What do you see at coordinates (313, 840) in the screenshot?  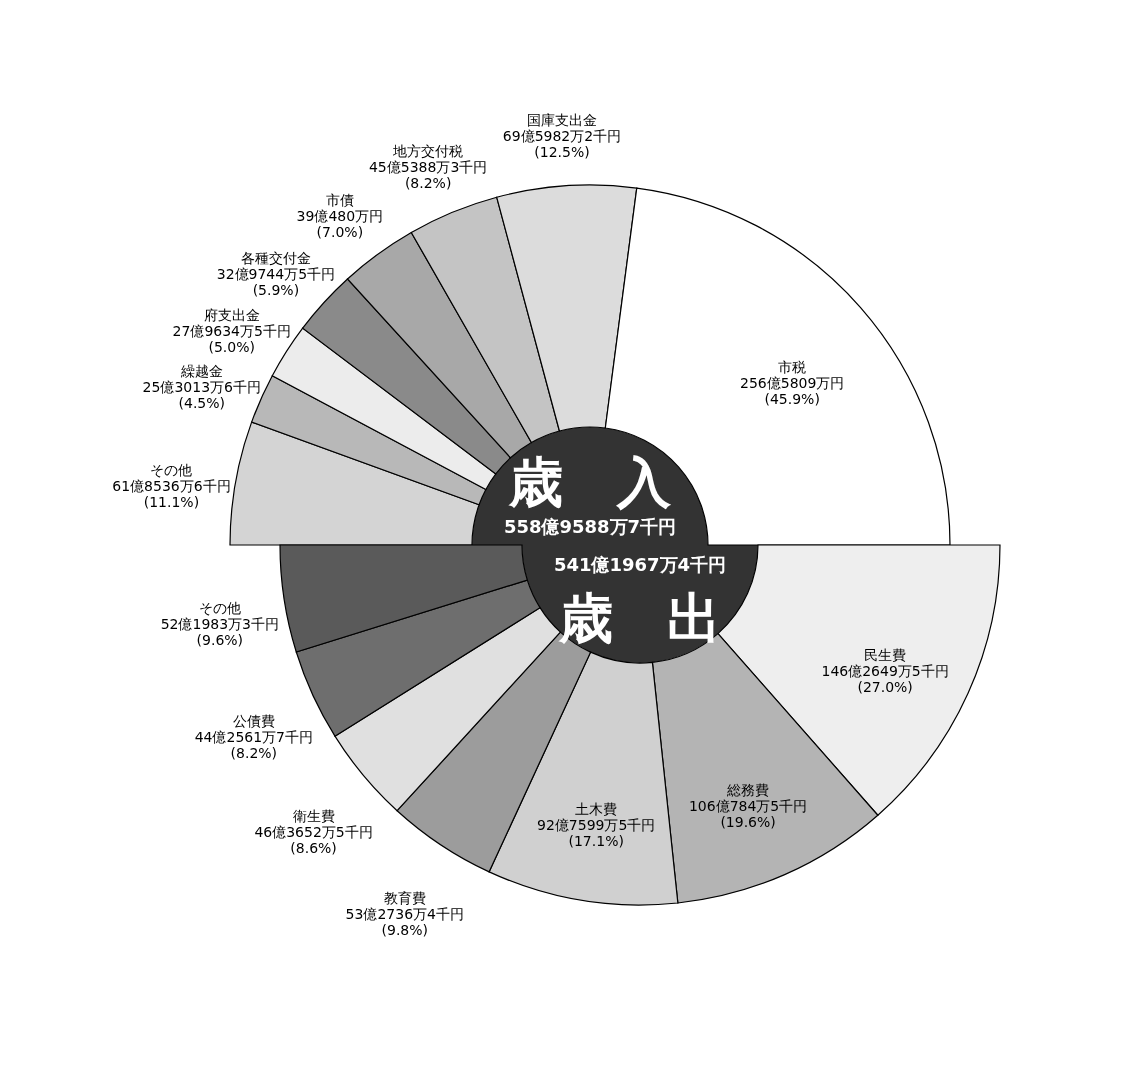 I see `data-label: 46億3652万5千円 (8.6%)` at bounding box center [313, 840].